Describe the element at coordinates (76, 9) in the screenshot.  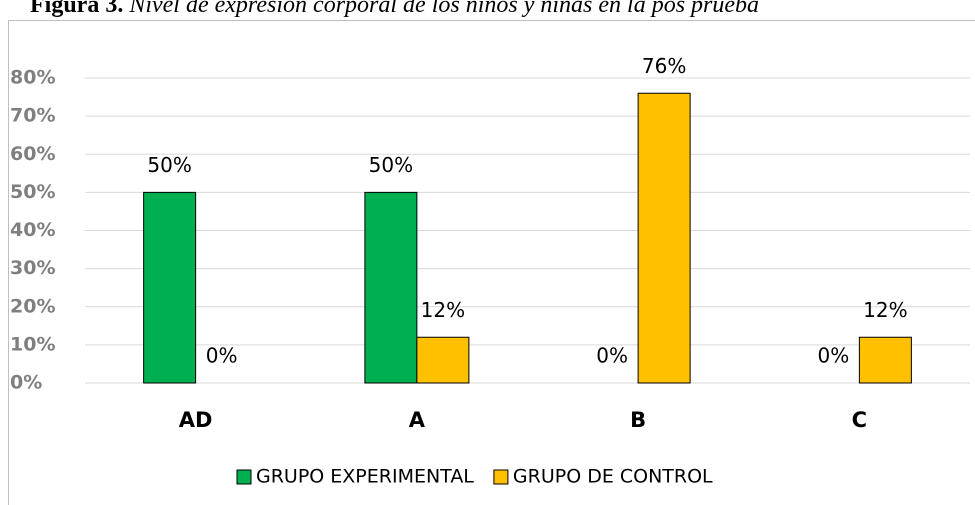
I see `title: Figura 3.` at that location.